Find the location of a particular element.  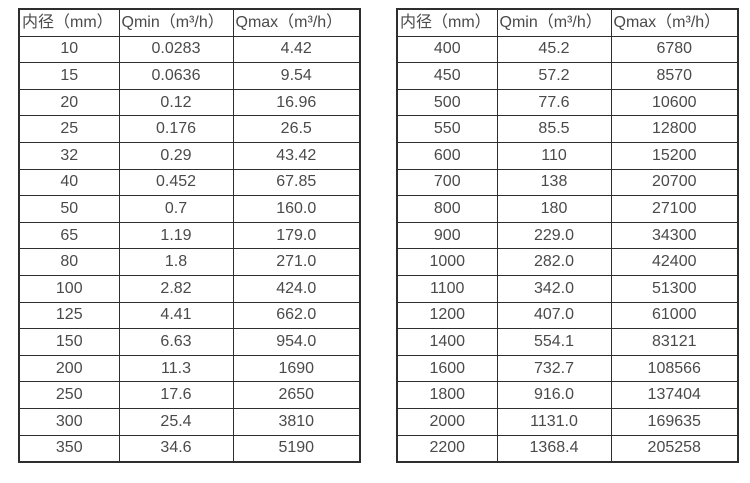

table-header: 内径（mm） Qmin（m³/h） Qmax（m³/h） is located at coordinates (189, 22).